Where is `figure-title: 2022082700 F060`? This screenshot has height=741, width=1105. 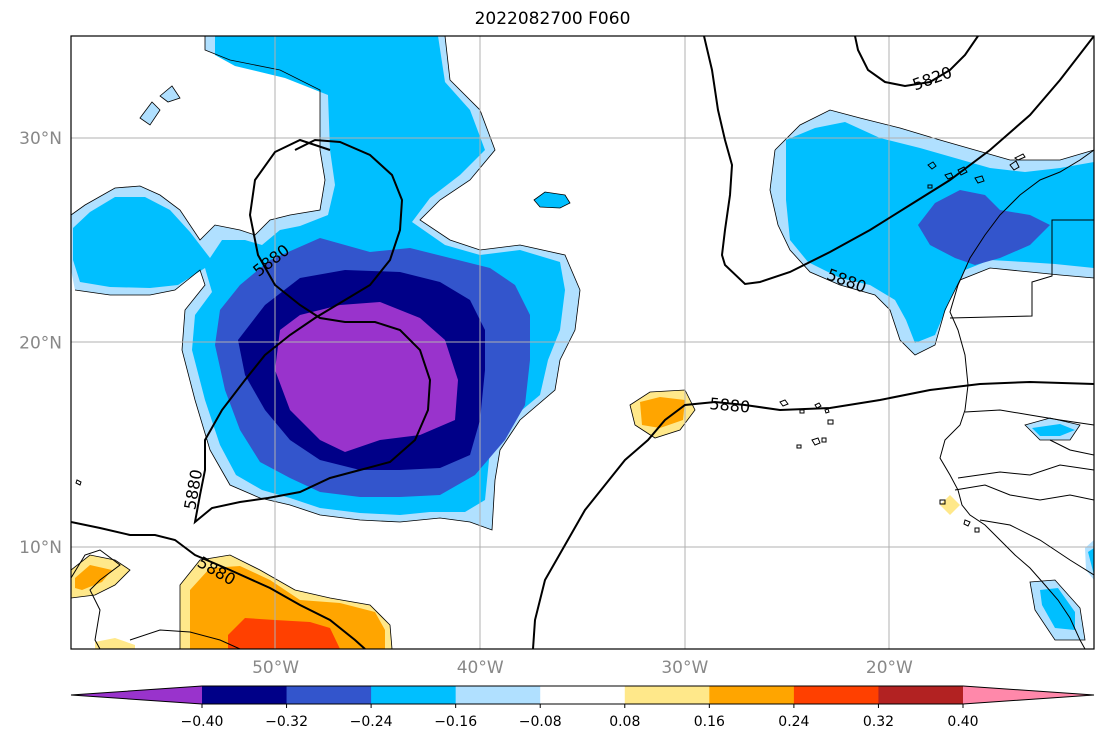
figure-title: 2022082700 F060 is located at coordinates (552, 19).